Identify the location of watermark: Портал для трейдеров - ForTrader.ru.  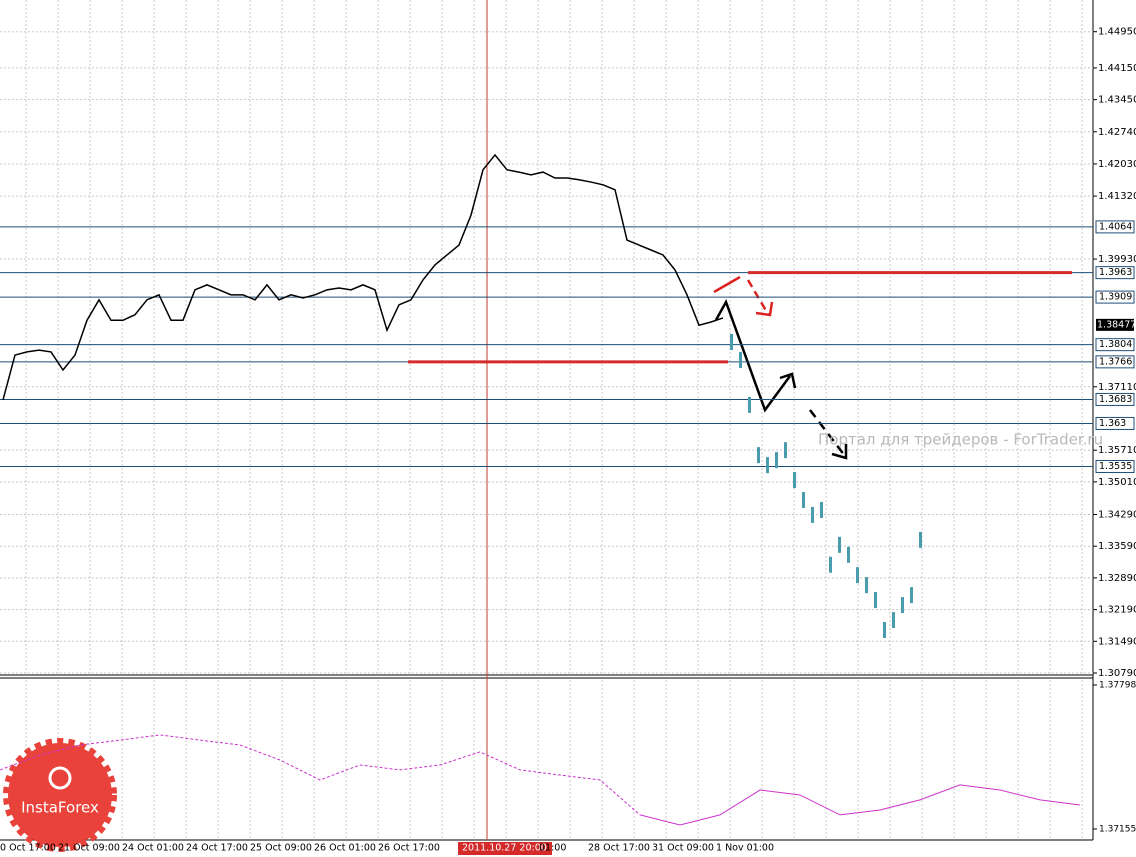
(960, 440).